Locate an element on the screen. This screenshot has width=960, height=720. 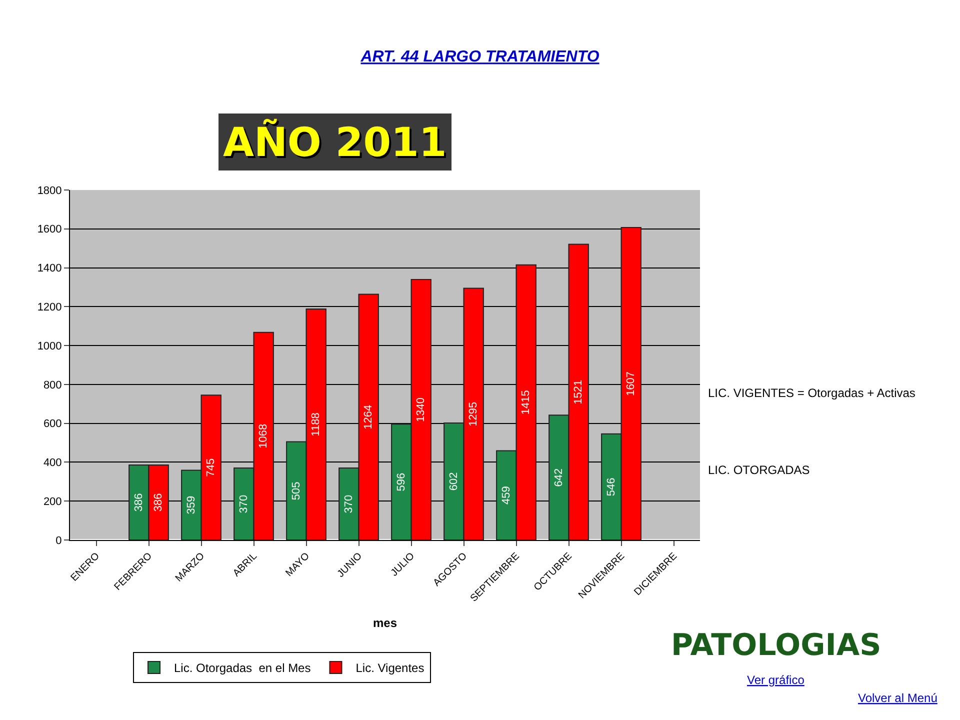
data-label: 596 is located at coordinates (401, 482).